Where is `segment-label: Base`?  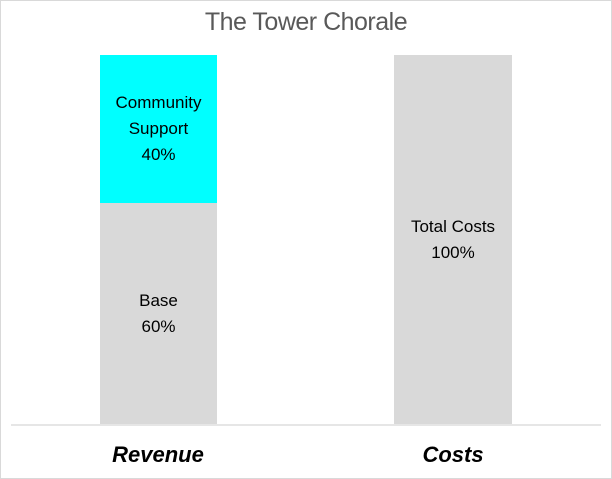 segment-label: Base is located at coordinates (158, 300).